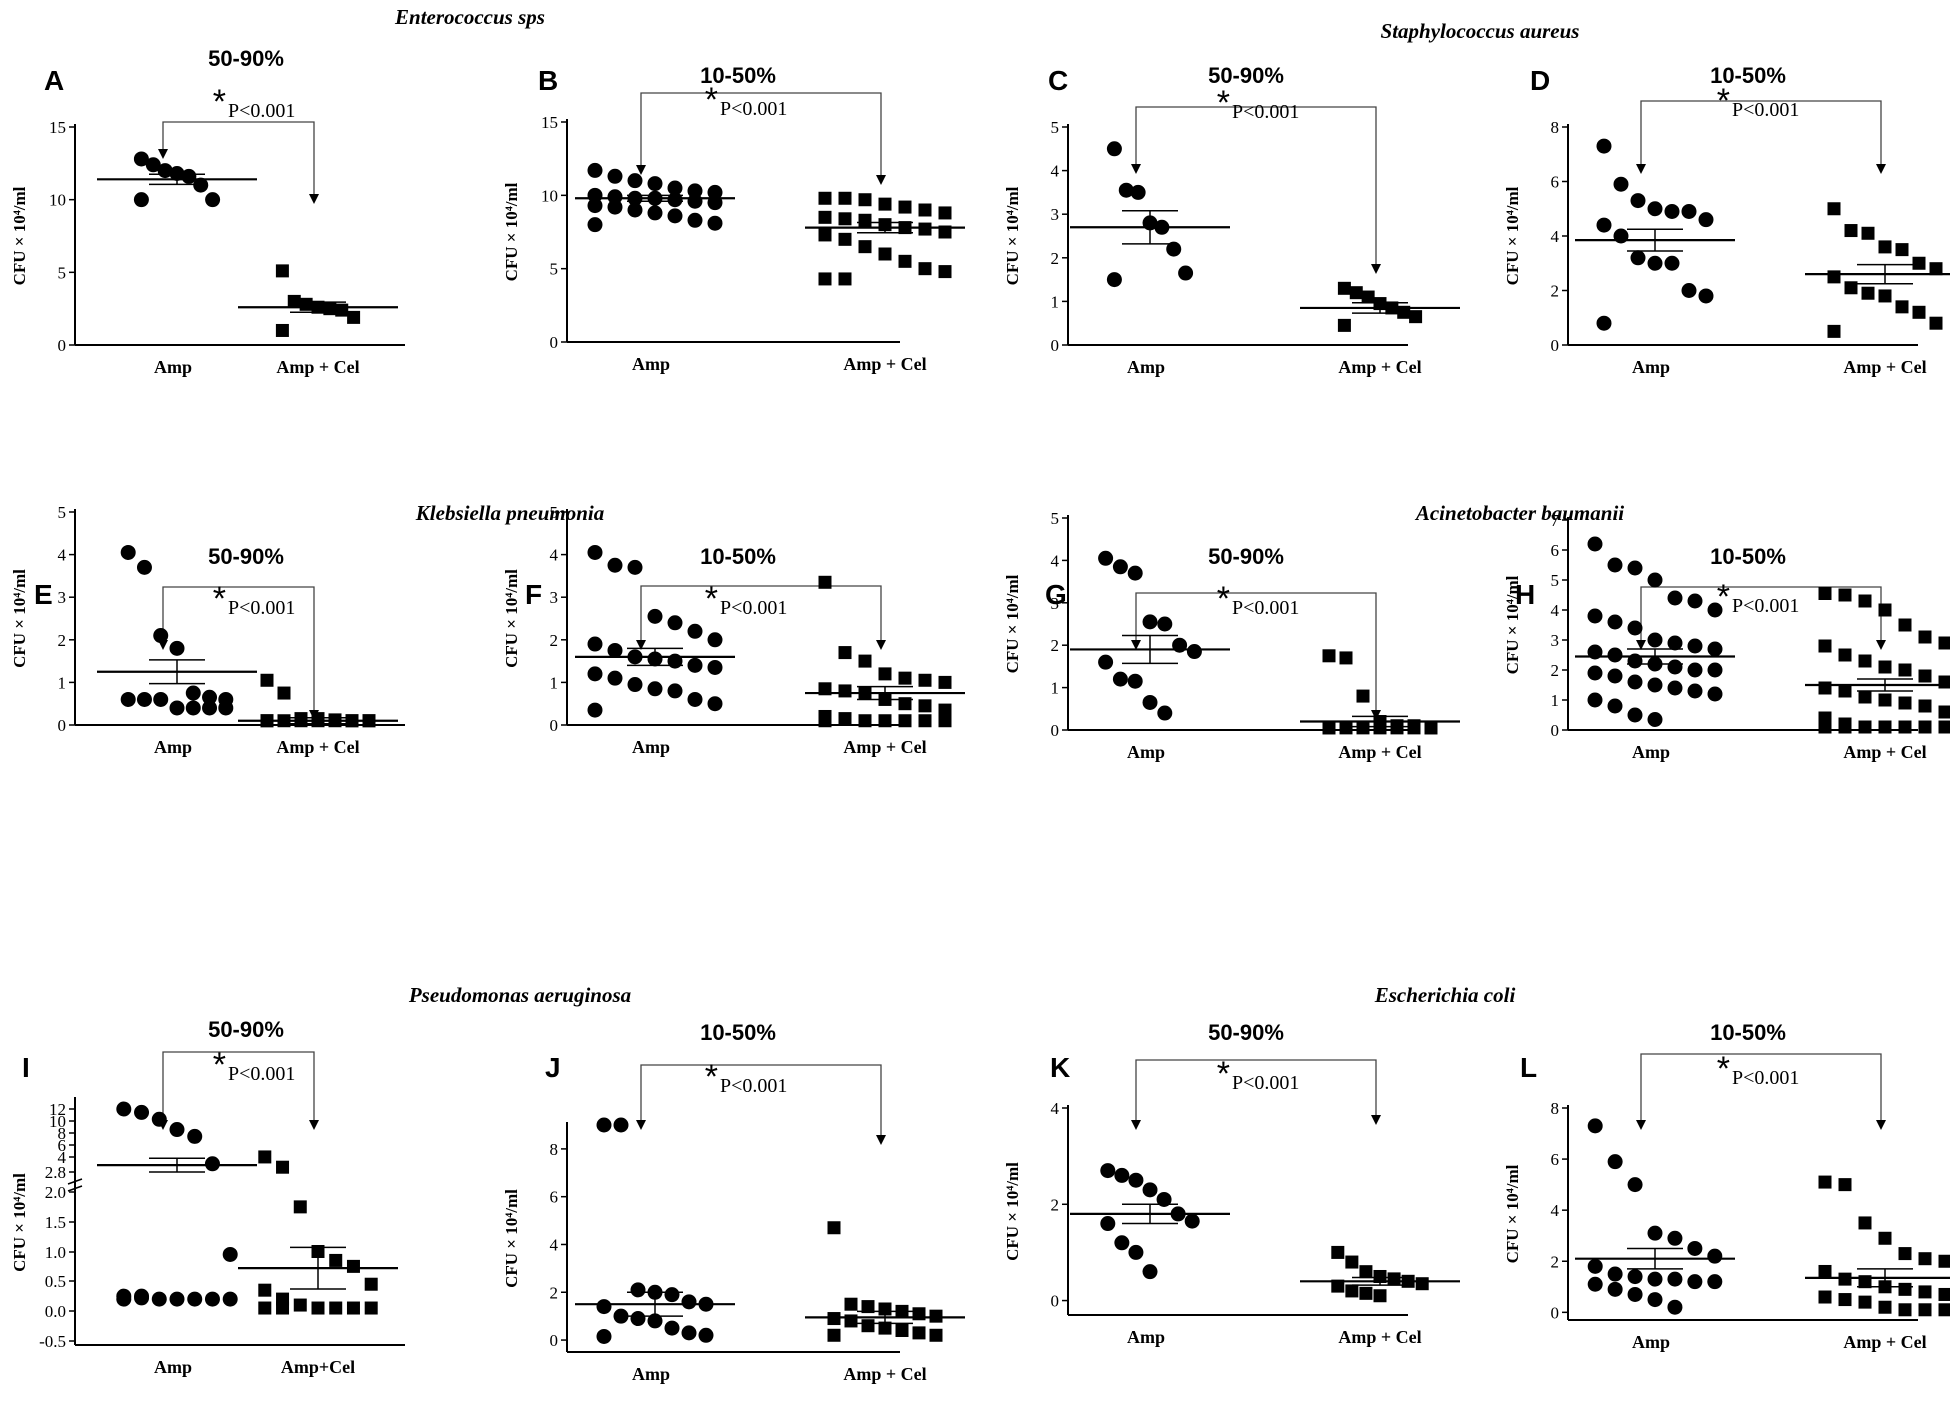  I want to click on significance-bracket-i, so click(238, 1089).